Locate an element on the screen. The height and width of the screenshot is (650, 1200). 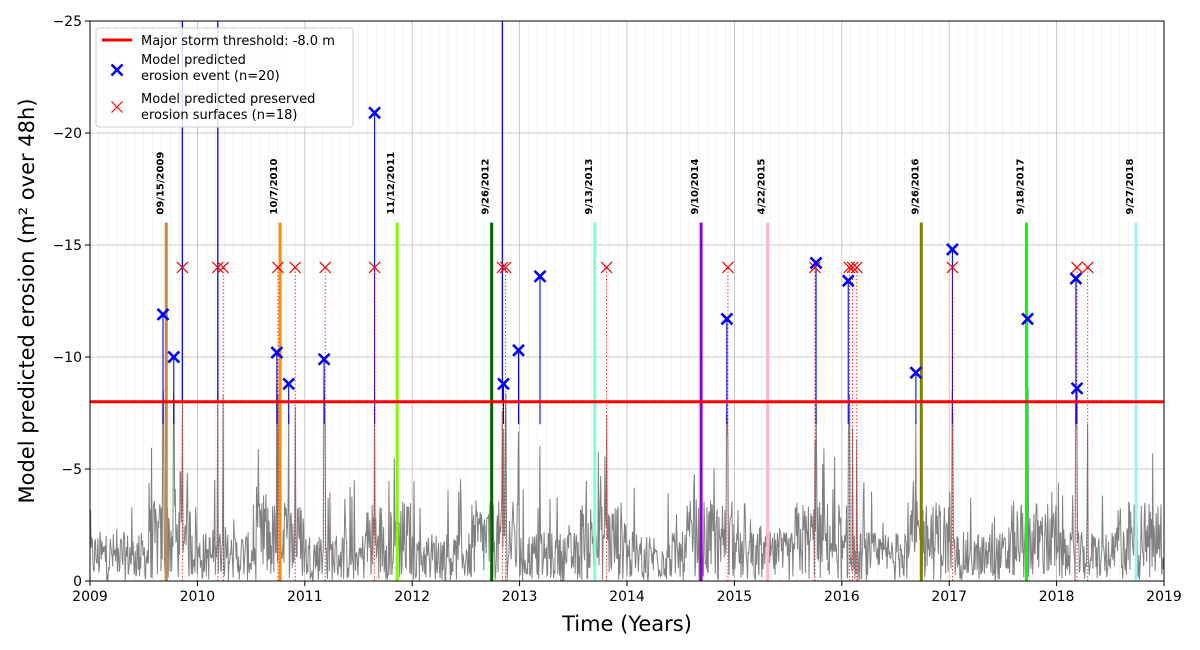
x-tick-label: 2010 is located at coordinates (198, 597).